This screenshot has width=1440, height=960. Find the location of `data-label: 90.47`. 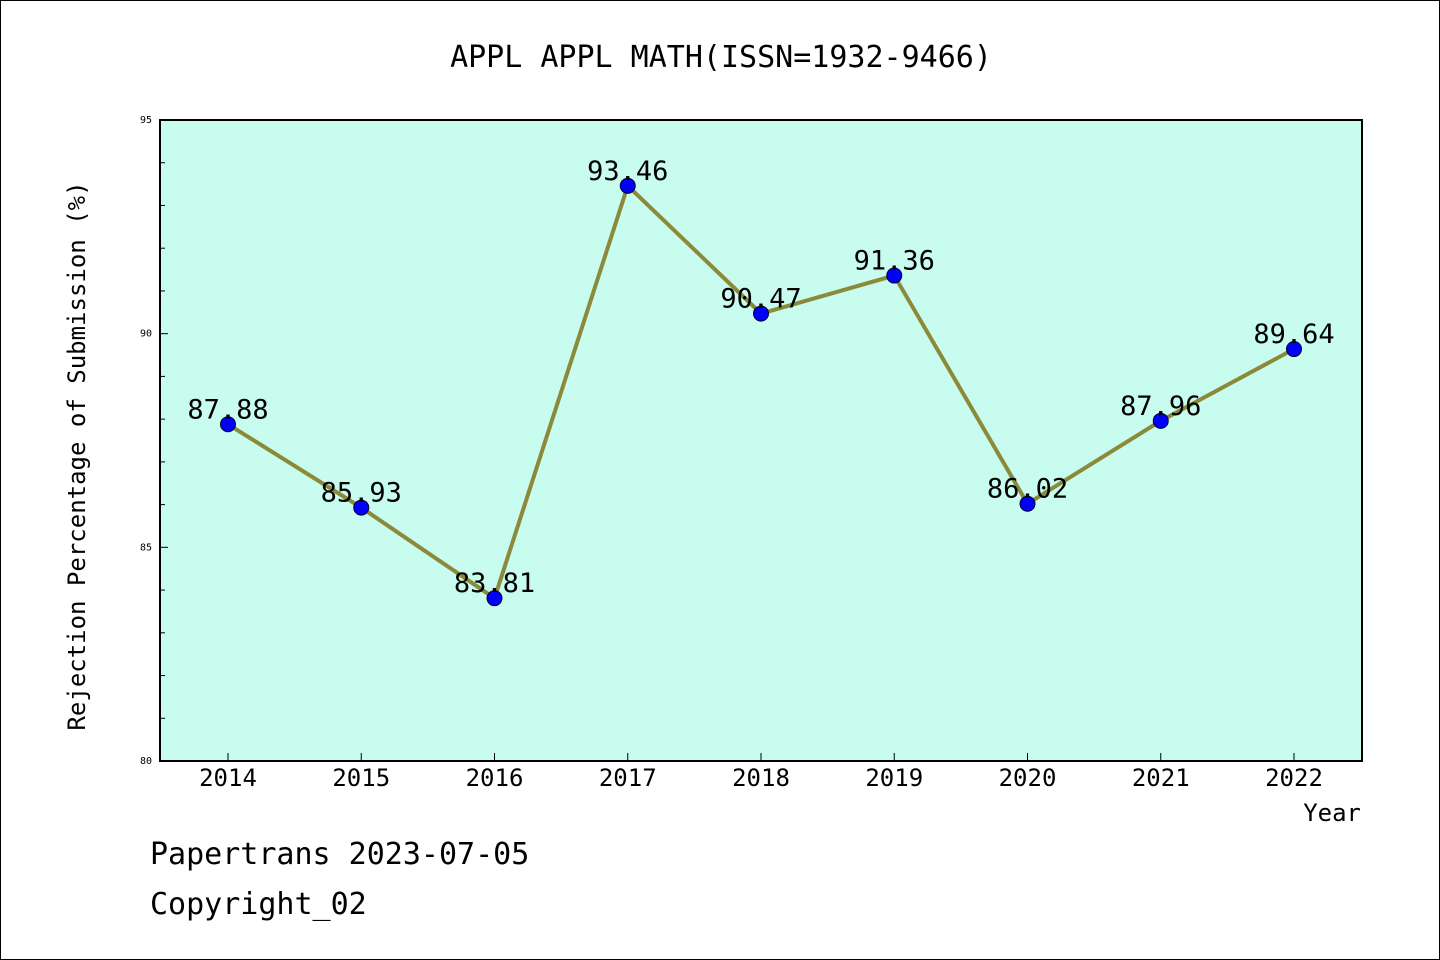

data-label: 90.47 is located at coordinates (760, 299).